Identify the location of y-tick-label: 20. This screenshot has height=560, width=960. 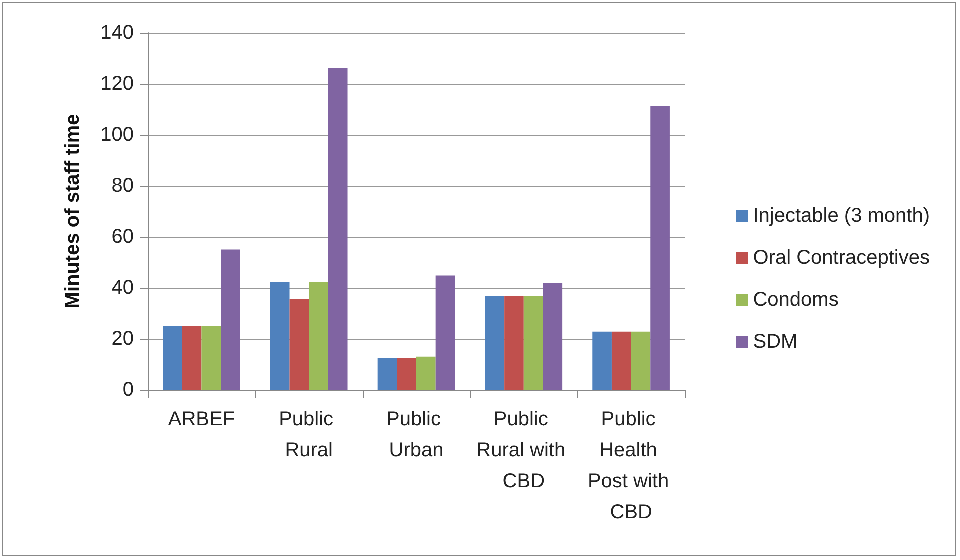
(123, 339).